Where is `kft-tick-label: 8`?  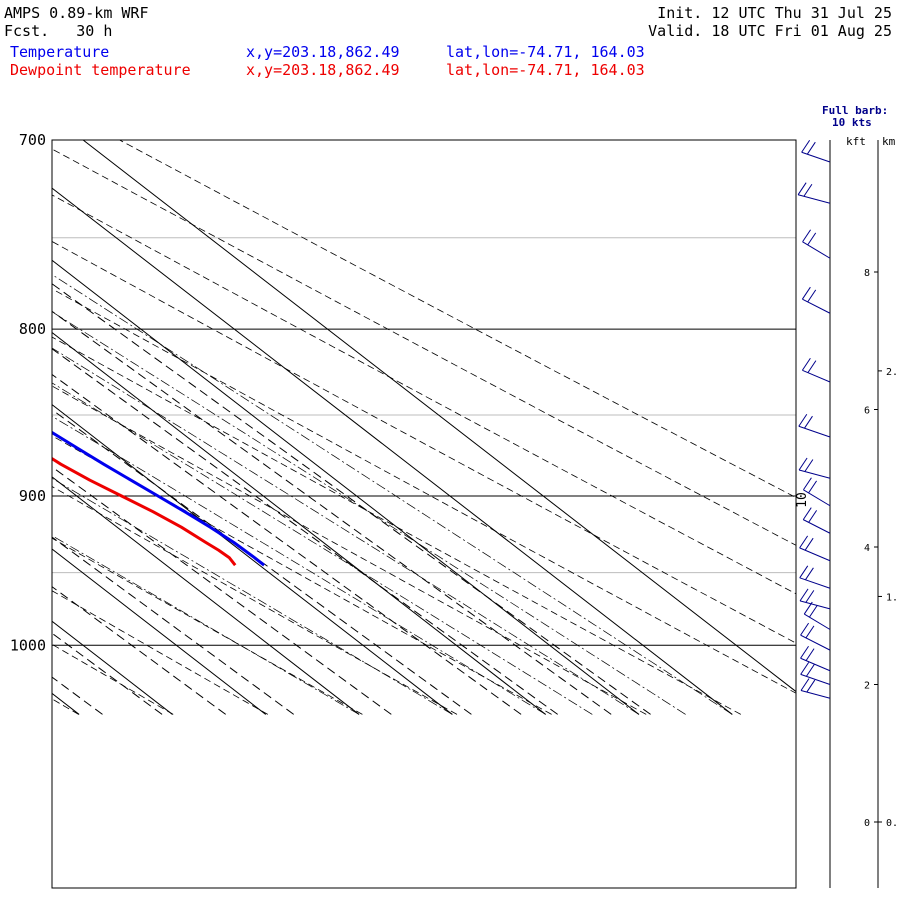 kft-tick-label: 8 is located at coordinates (867, 273).